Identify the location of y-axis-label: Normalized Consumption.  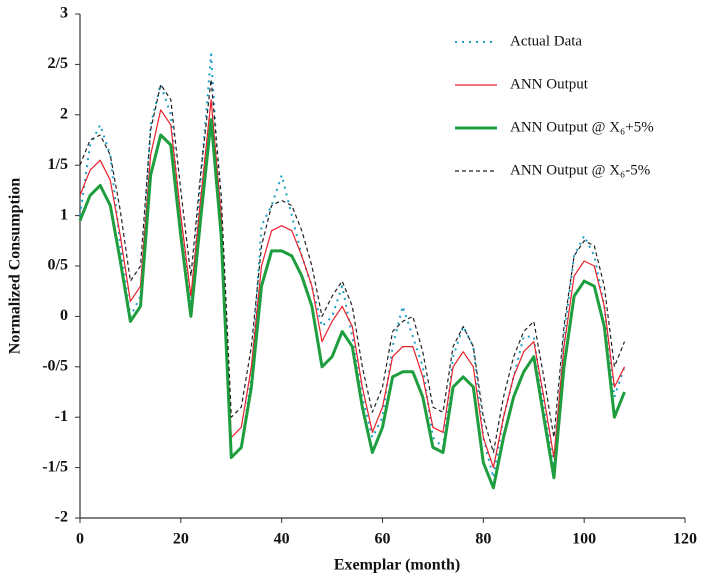
(15, 266).